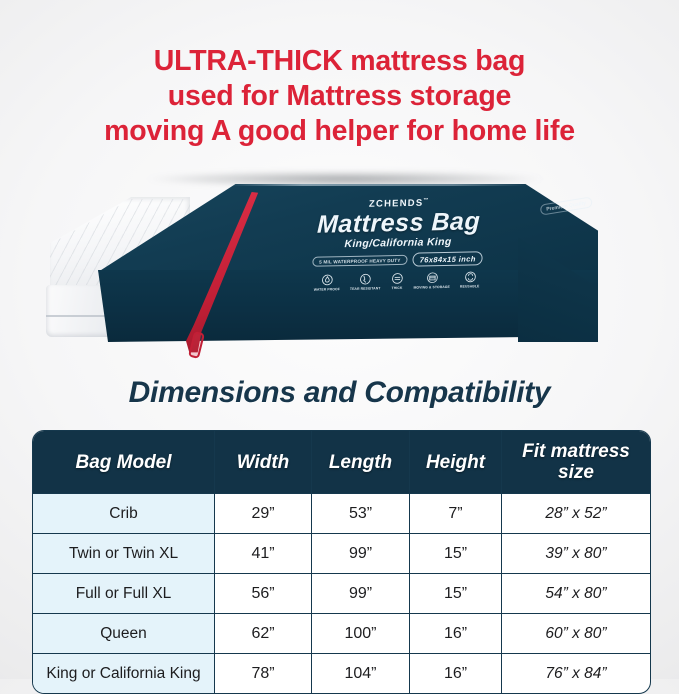 Image resolution: width=679 pixels, height=694 pixels. What do you see at coordinates (576, 514) in the screenshot?
I see `cell-fit: 28” x 52”` at bounding box center [576, 514].